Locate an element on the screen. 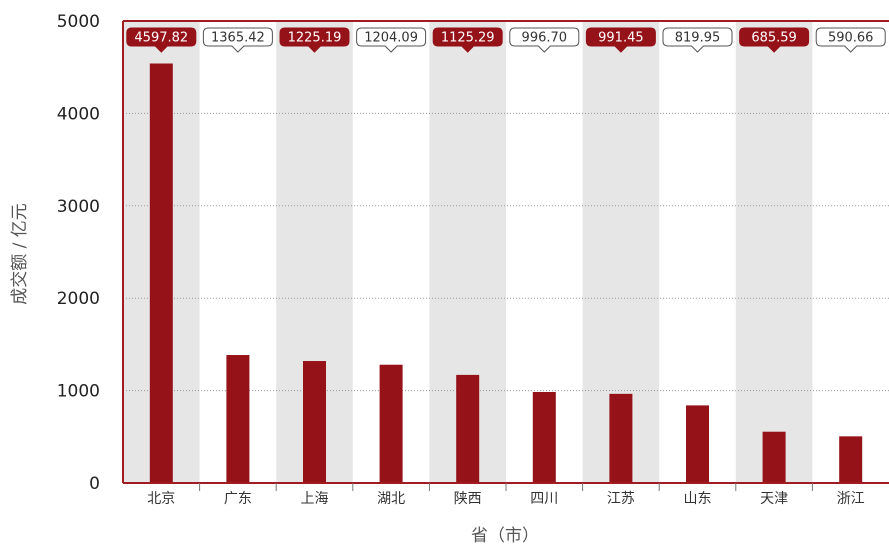 The height and width of the screenshot is (552, 889). data-label: 819.95 is located at coordinates (698, 38).